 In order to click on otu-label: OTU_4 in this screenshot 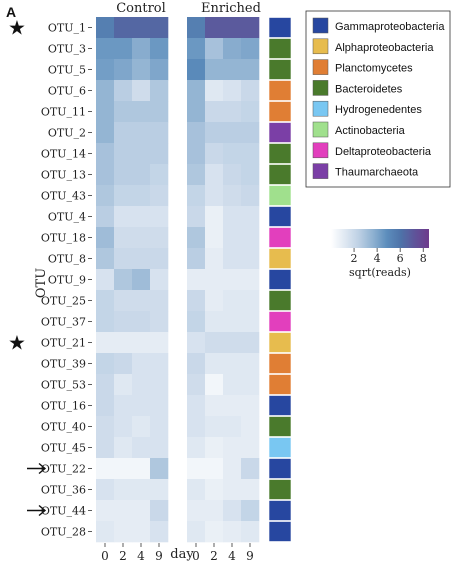, I will do `click(67, 217)`.